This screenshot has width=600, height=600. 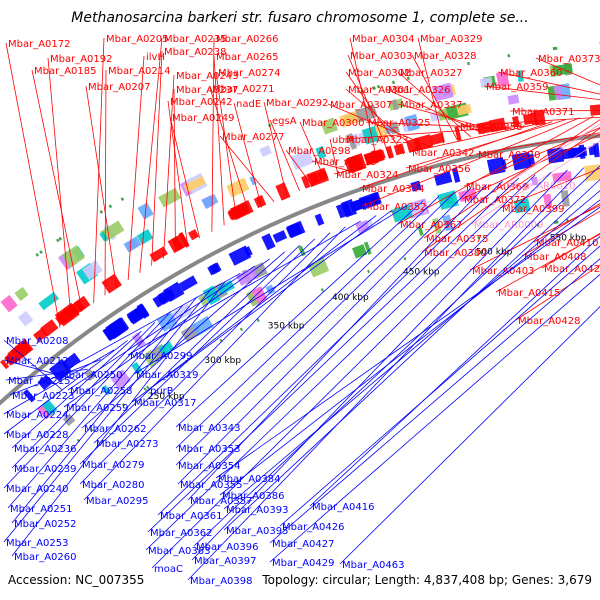 I want to click on forward-gene-label: Mbar_A0370, so click(x=509, y=155).